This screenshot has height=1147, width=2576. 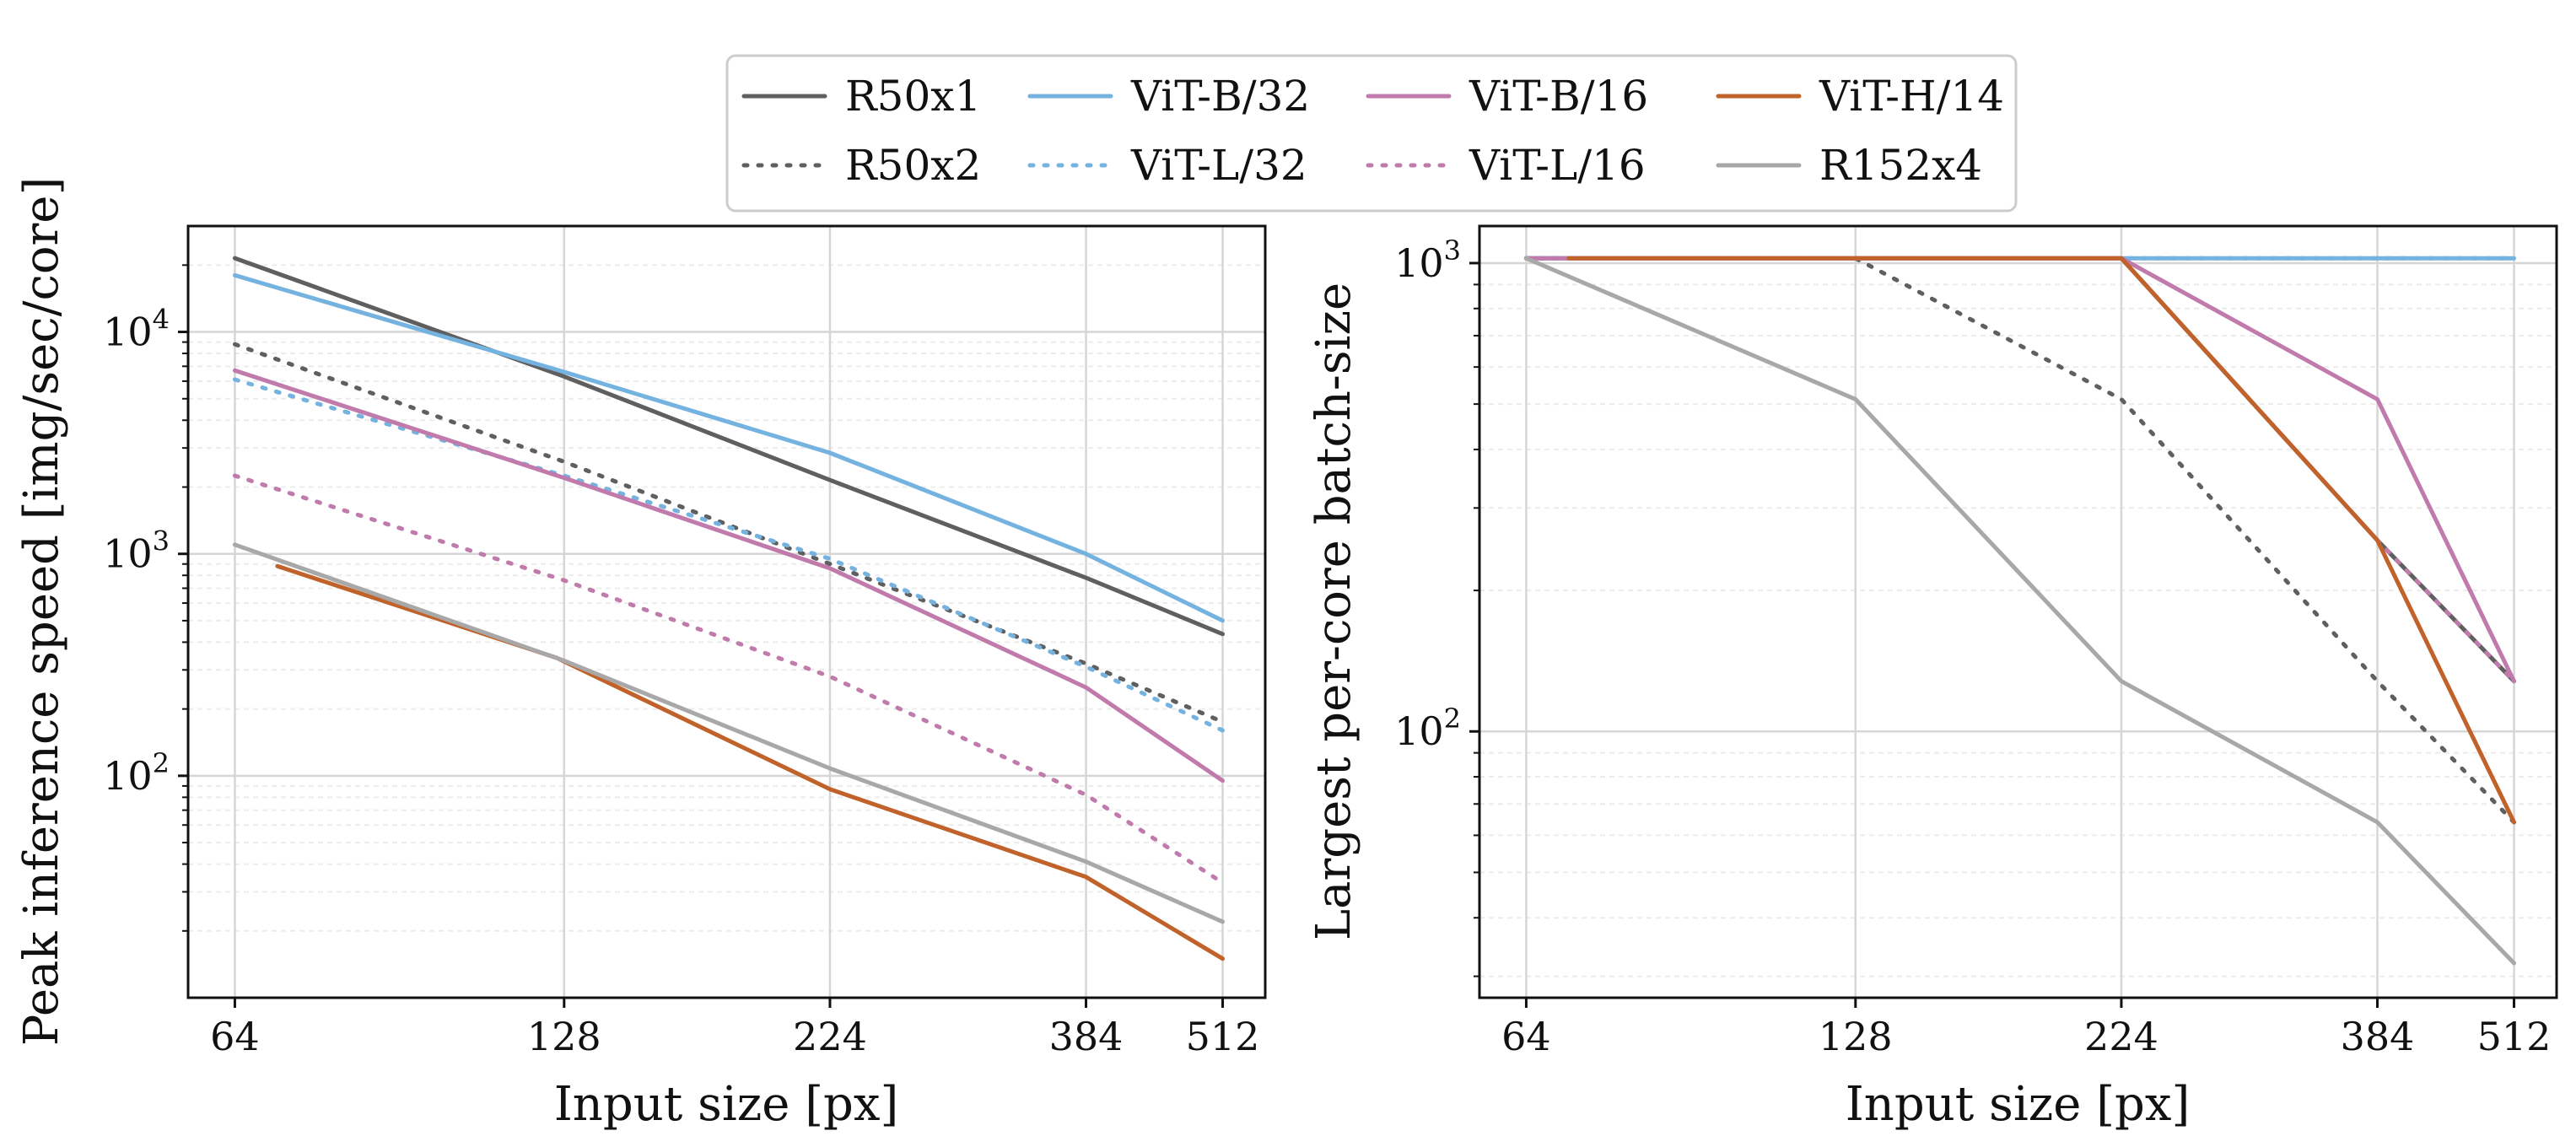 I want to click on legend-item-vit-b-32: ViT-B/32, so click(x=1168, y=96).